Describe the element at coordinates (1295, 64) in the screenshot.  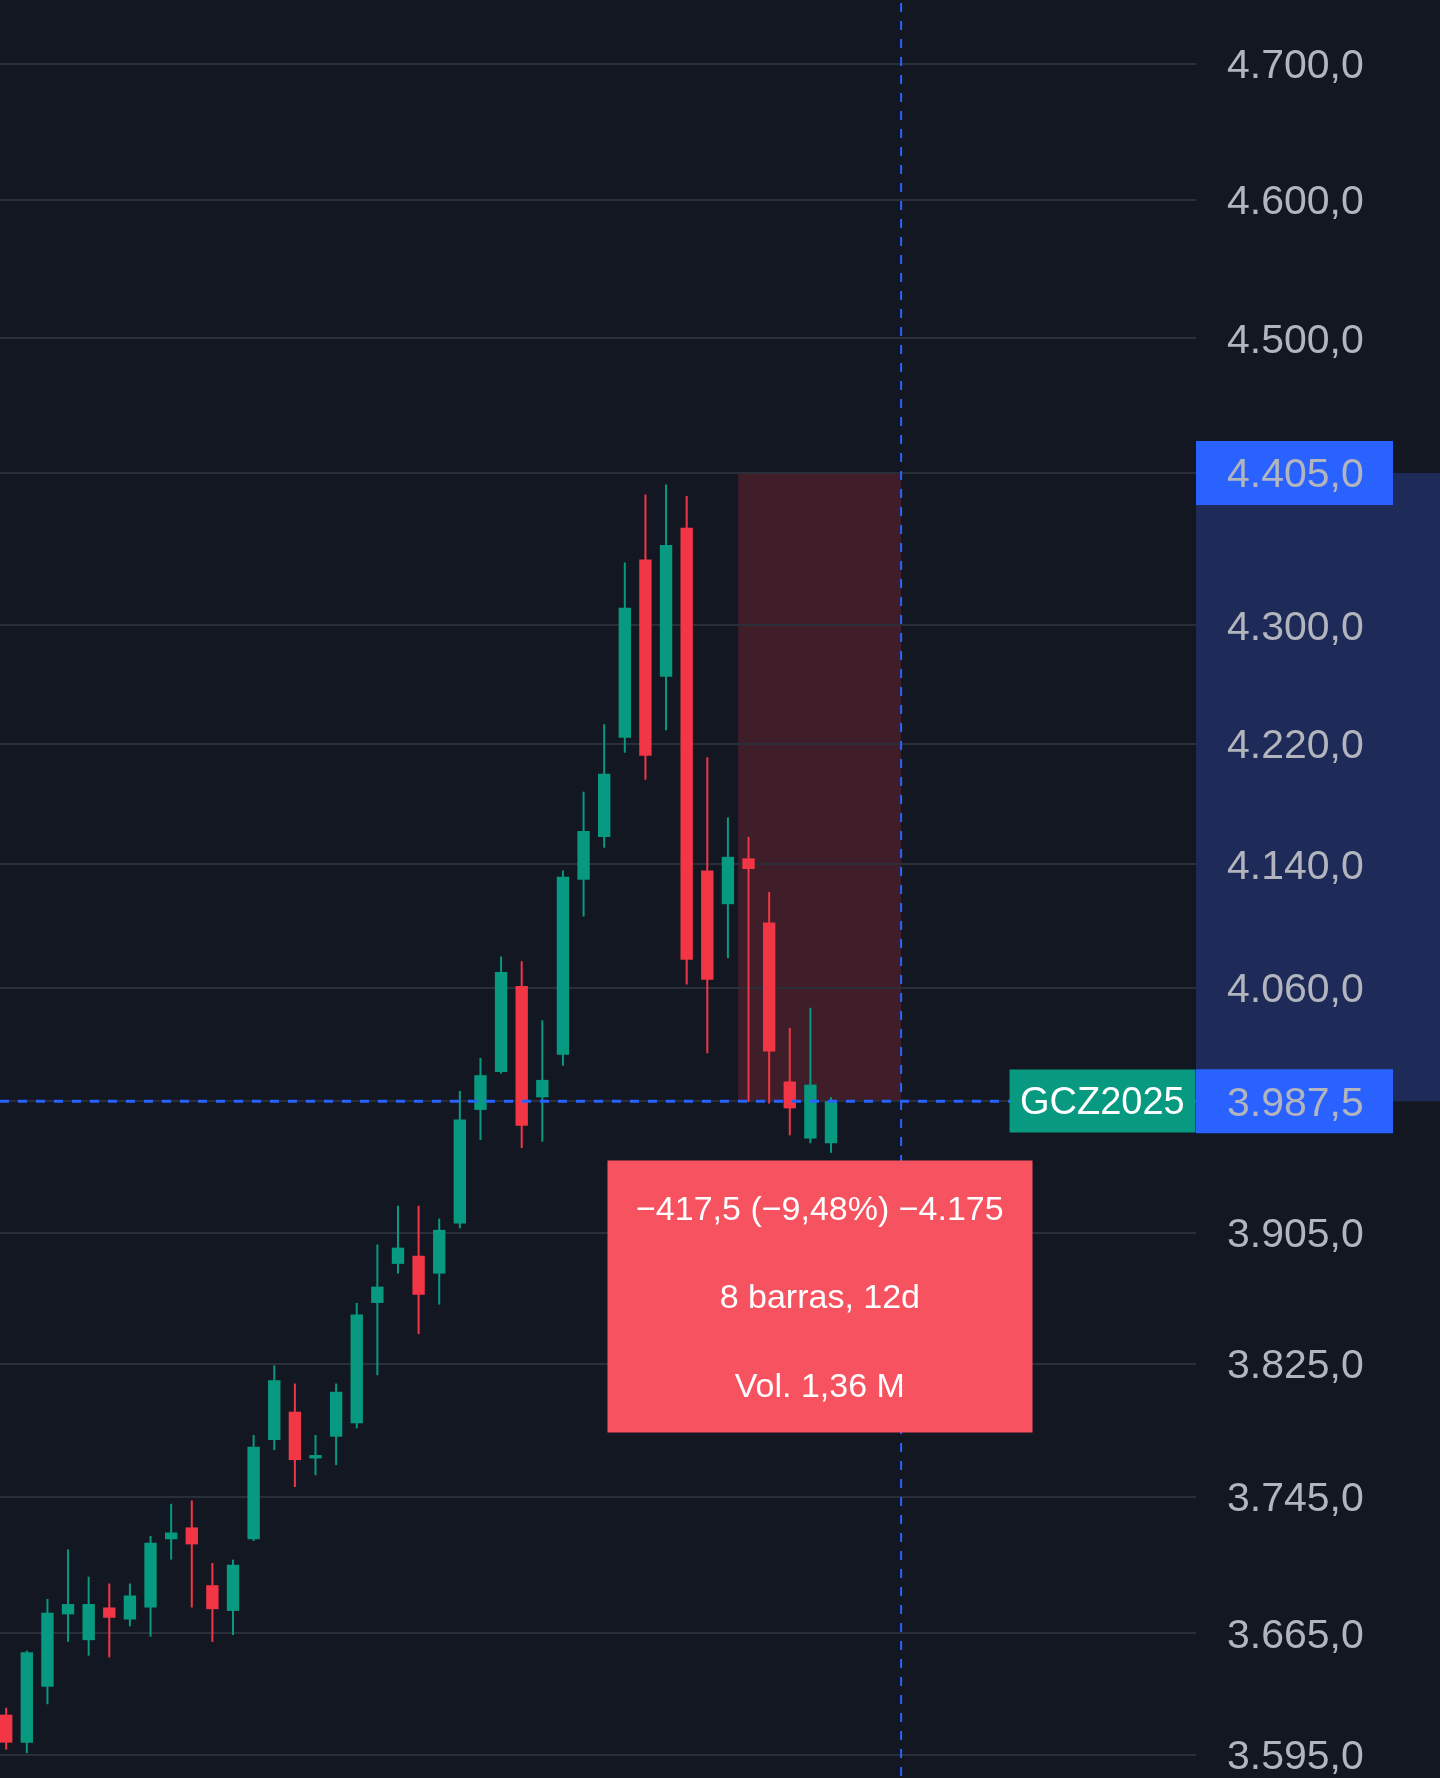
I see `y-tick-label: 4.700,0` at that location.